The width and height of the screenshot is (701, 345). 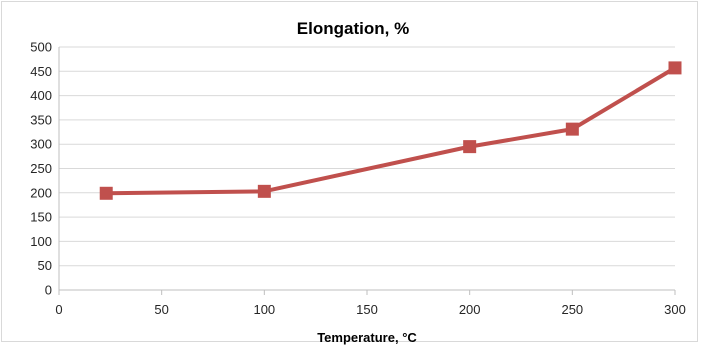 I want to click on x-axis-title: Temperature, °C, so click(x=367, y=337).